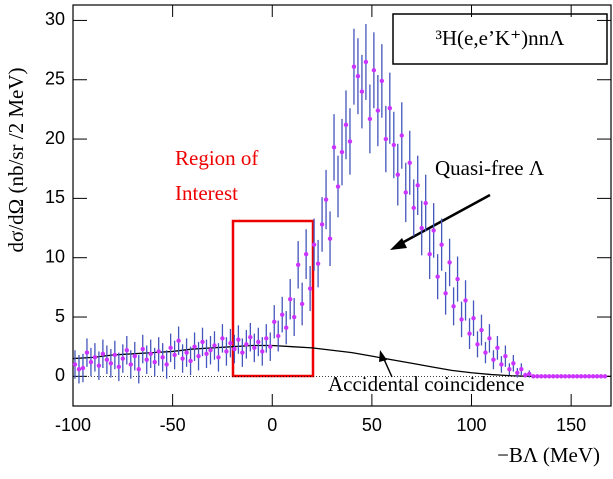 The image size is (613, 479). What do you see at coordinates (372, 425) in the screenshot?
I see `x-tick-label: 50` at bounding box center [372, 425].